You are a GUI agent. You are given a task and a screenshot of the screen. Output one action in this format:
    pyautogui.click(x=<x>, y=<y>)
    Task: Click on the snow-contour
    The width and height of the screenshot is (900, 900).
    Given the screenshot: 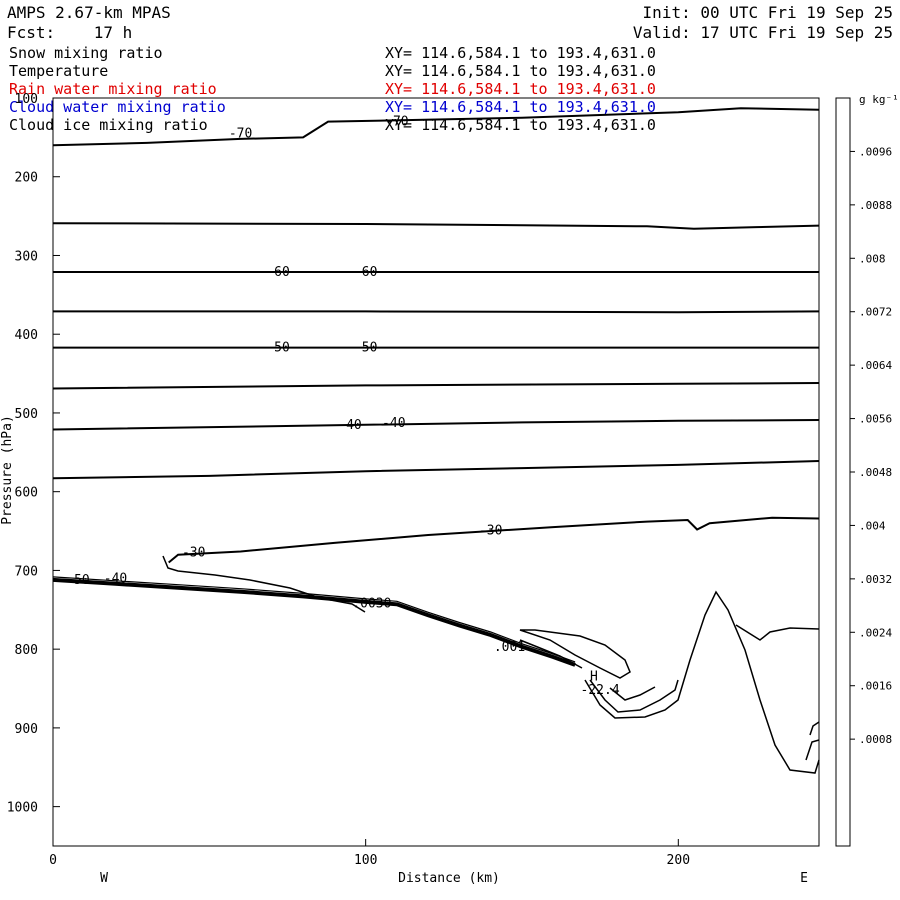 What is the action you would take?
    pyautogui.click(x=314, y=619)
    